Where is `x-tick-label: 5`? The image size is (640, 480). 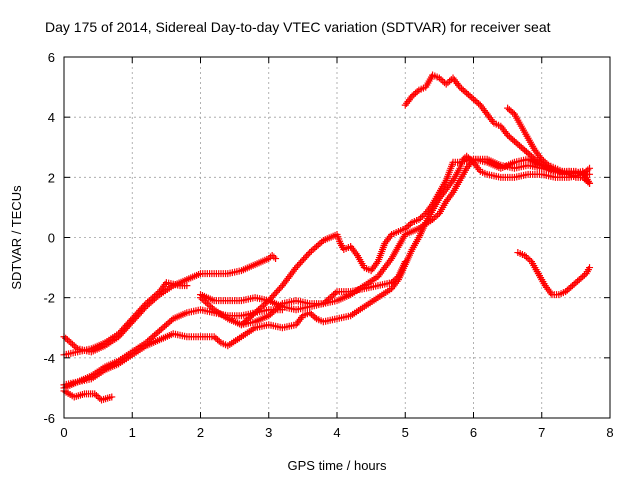
x-tick-label: 5 is located at coordinates (405, 432).